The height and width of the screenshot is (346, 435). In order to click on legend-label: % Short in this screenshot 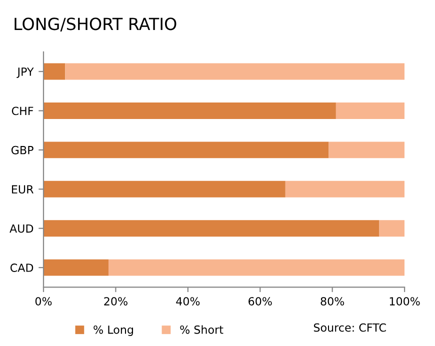, I will do `click(202, 329)`.